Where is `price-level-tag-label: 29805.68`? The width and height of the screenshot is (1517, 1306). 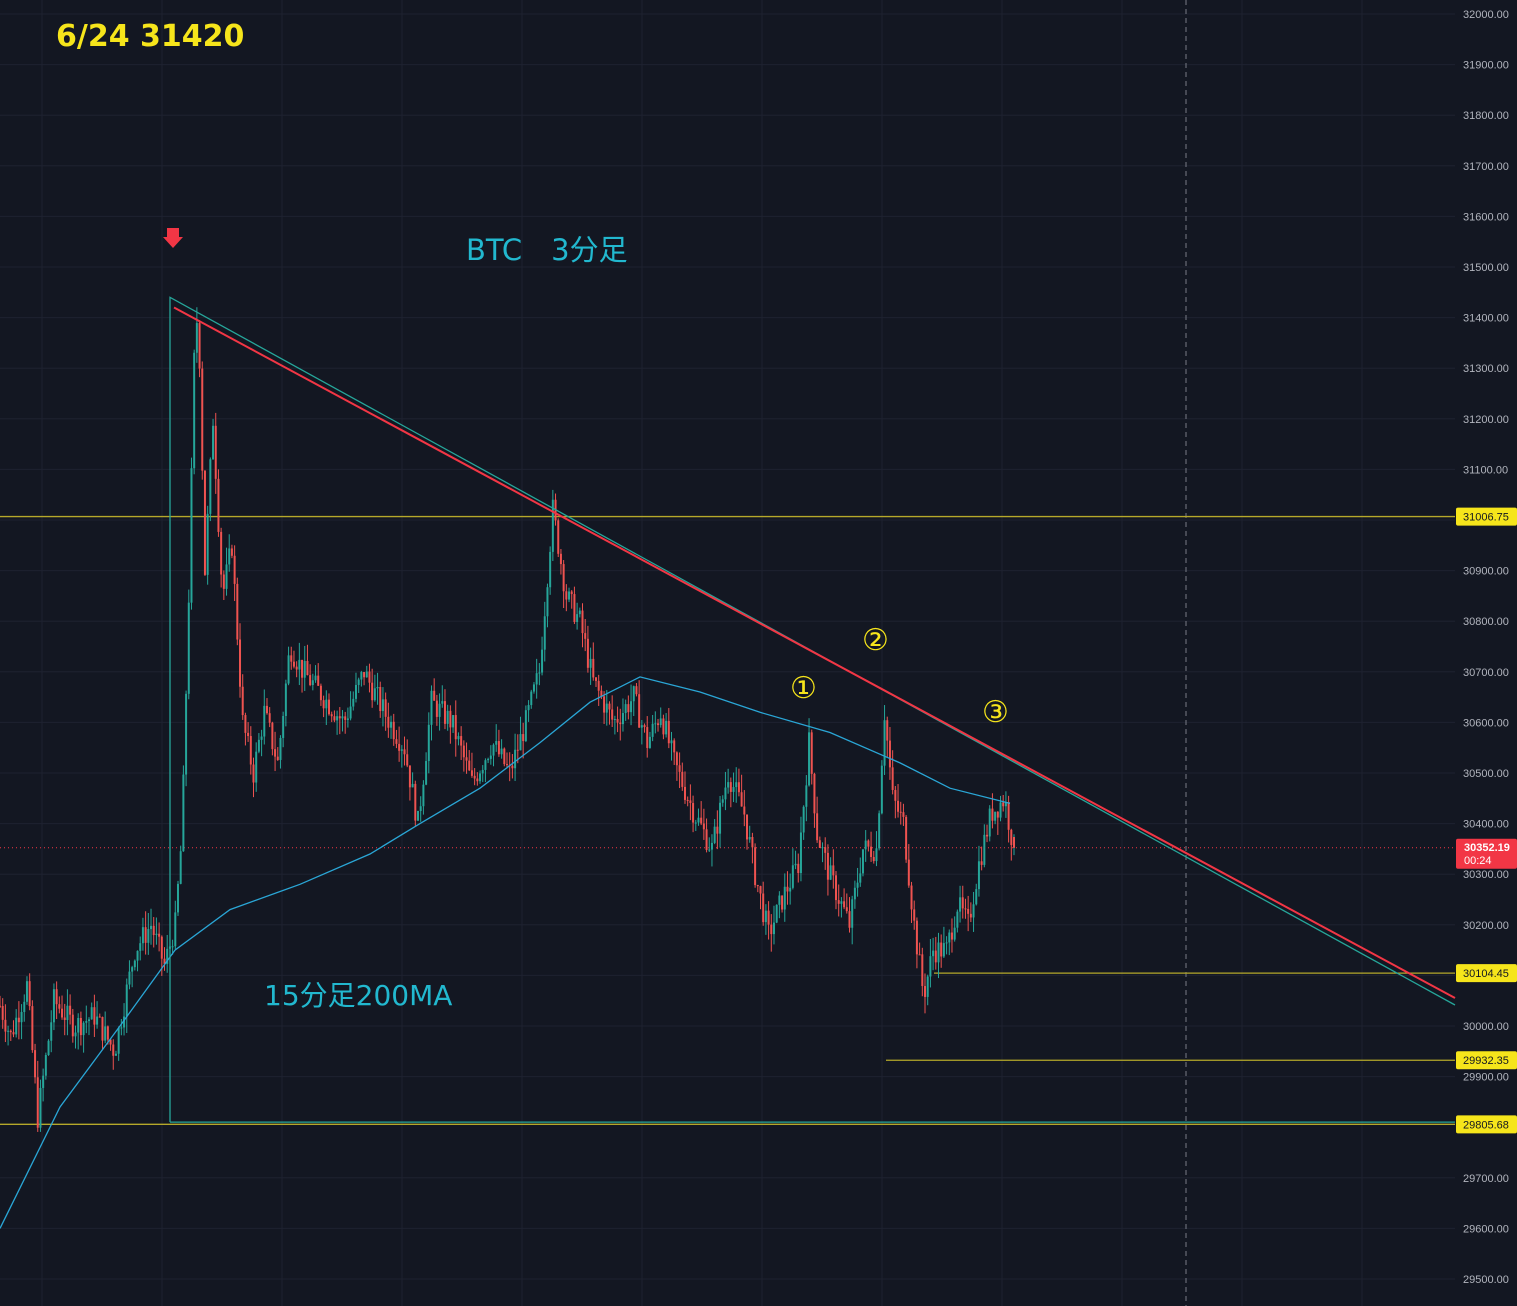 price-level-tag-label: 29805.68 is located at coordinates (1486, 1125).